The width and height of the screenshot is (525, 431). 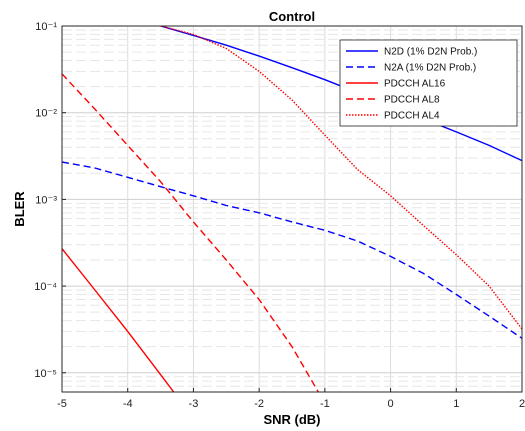 I want to click on y-tick-label: 10⁻², so click(x=46, y=114).